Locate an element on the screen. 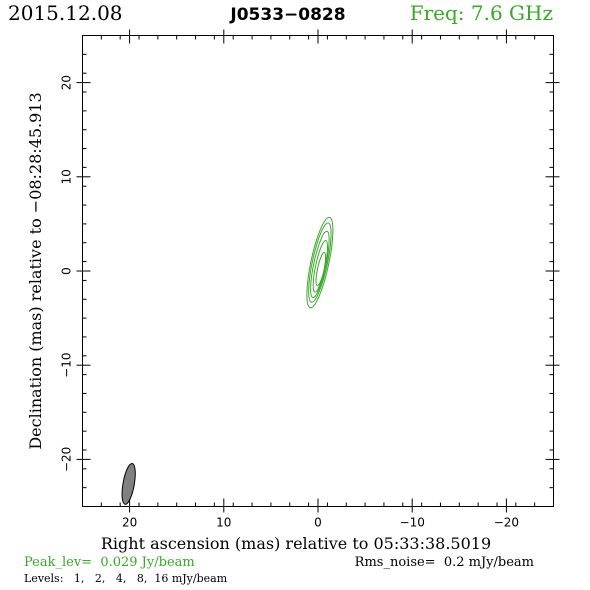  y-tick-label: −10 is located at coordinates (67, 365).